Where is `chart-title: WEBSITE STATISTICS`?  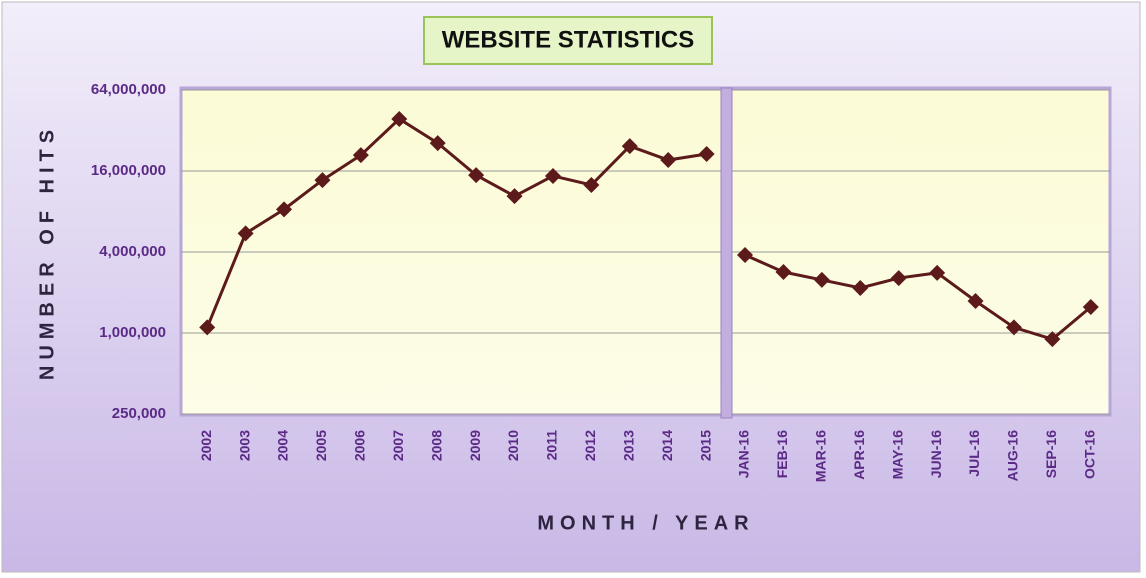 chart-title: WEBSITE STATISTICS is located at coordinates (568, 39).